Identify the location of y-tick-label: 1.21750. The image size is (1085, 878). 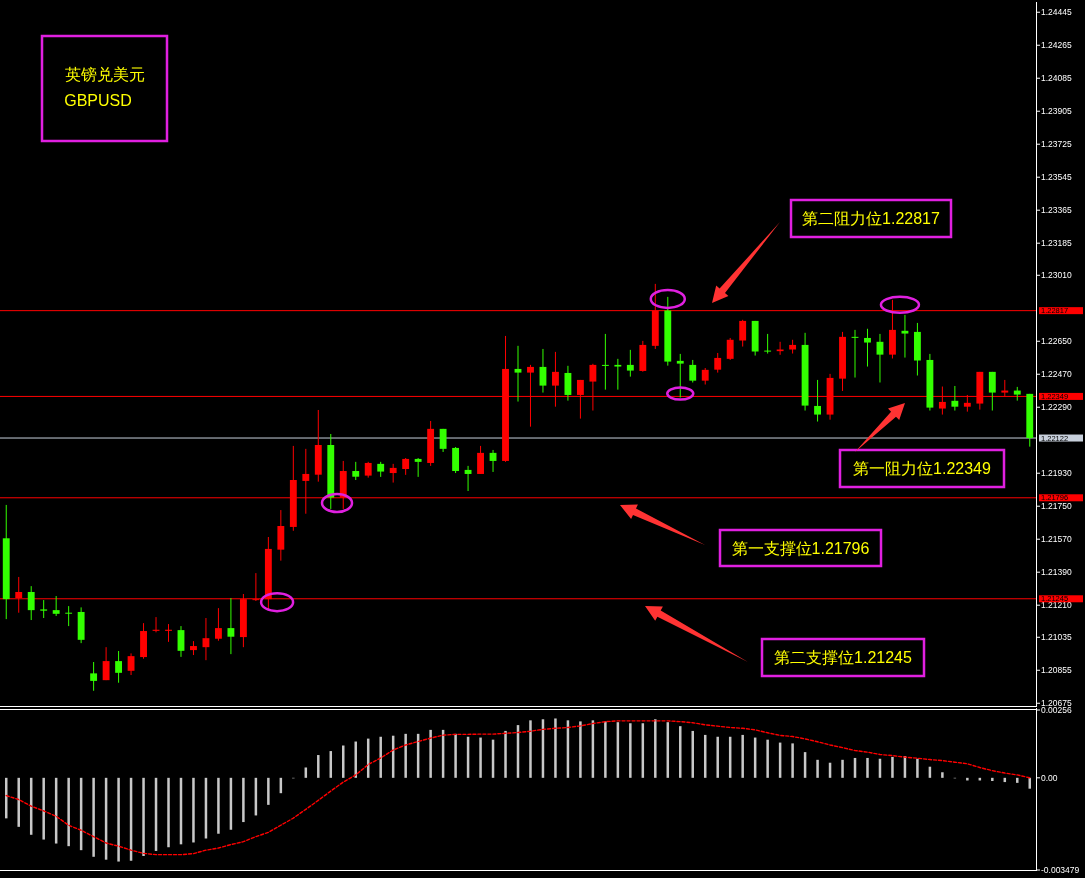
(1056, 506).